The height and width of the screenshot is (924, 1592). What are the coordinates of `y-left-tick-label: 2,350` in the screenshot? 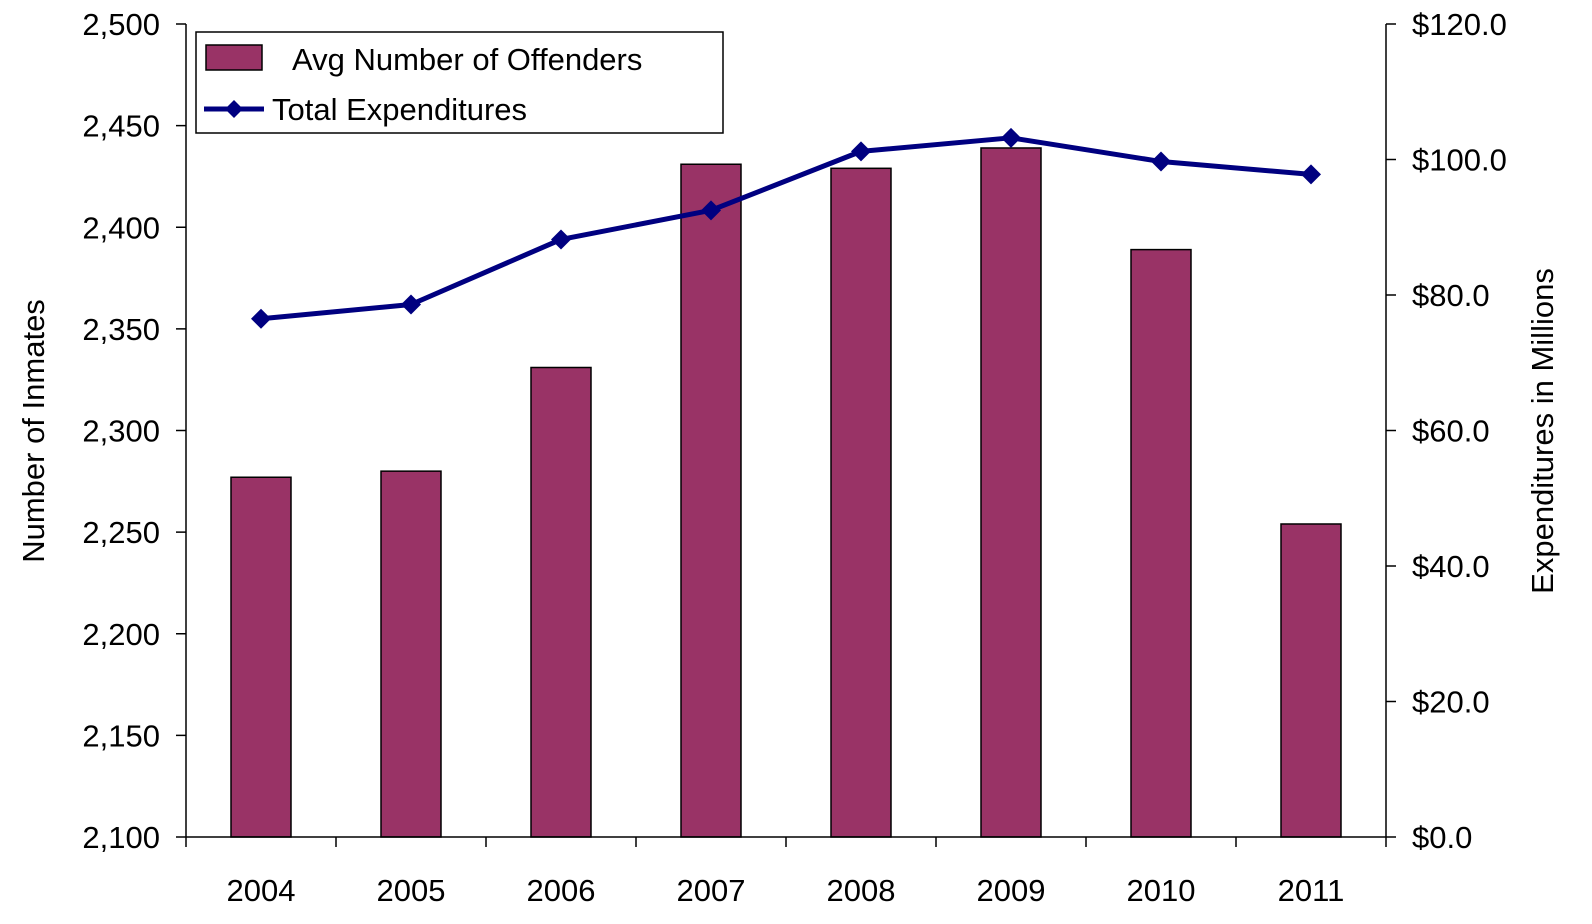 It's located at (121, 329).